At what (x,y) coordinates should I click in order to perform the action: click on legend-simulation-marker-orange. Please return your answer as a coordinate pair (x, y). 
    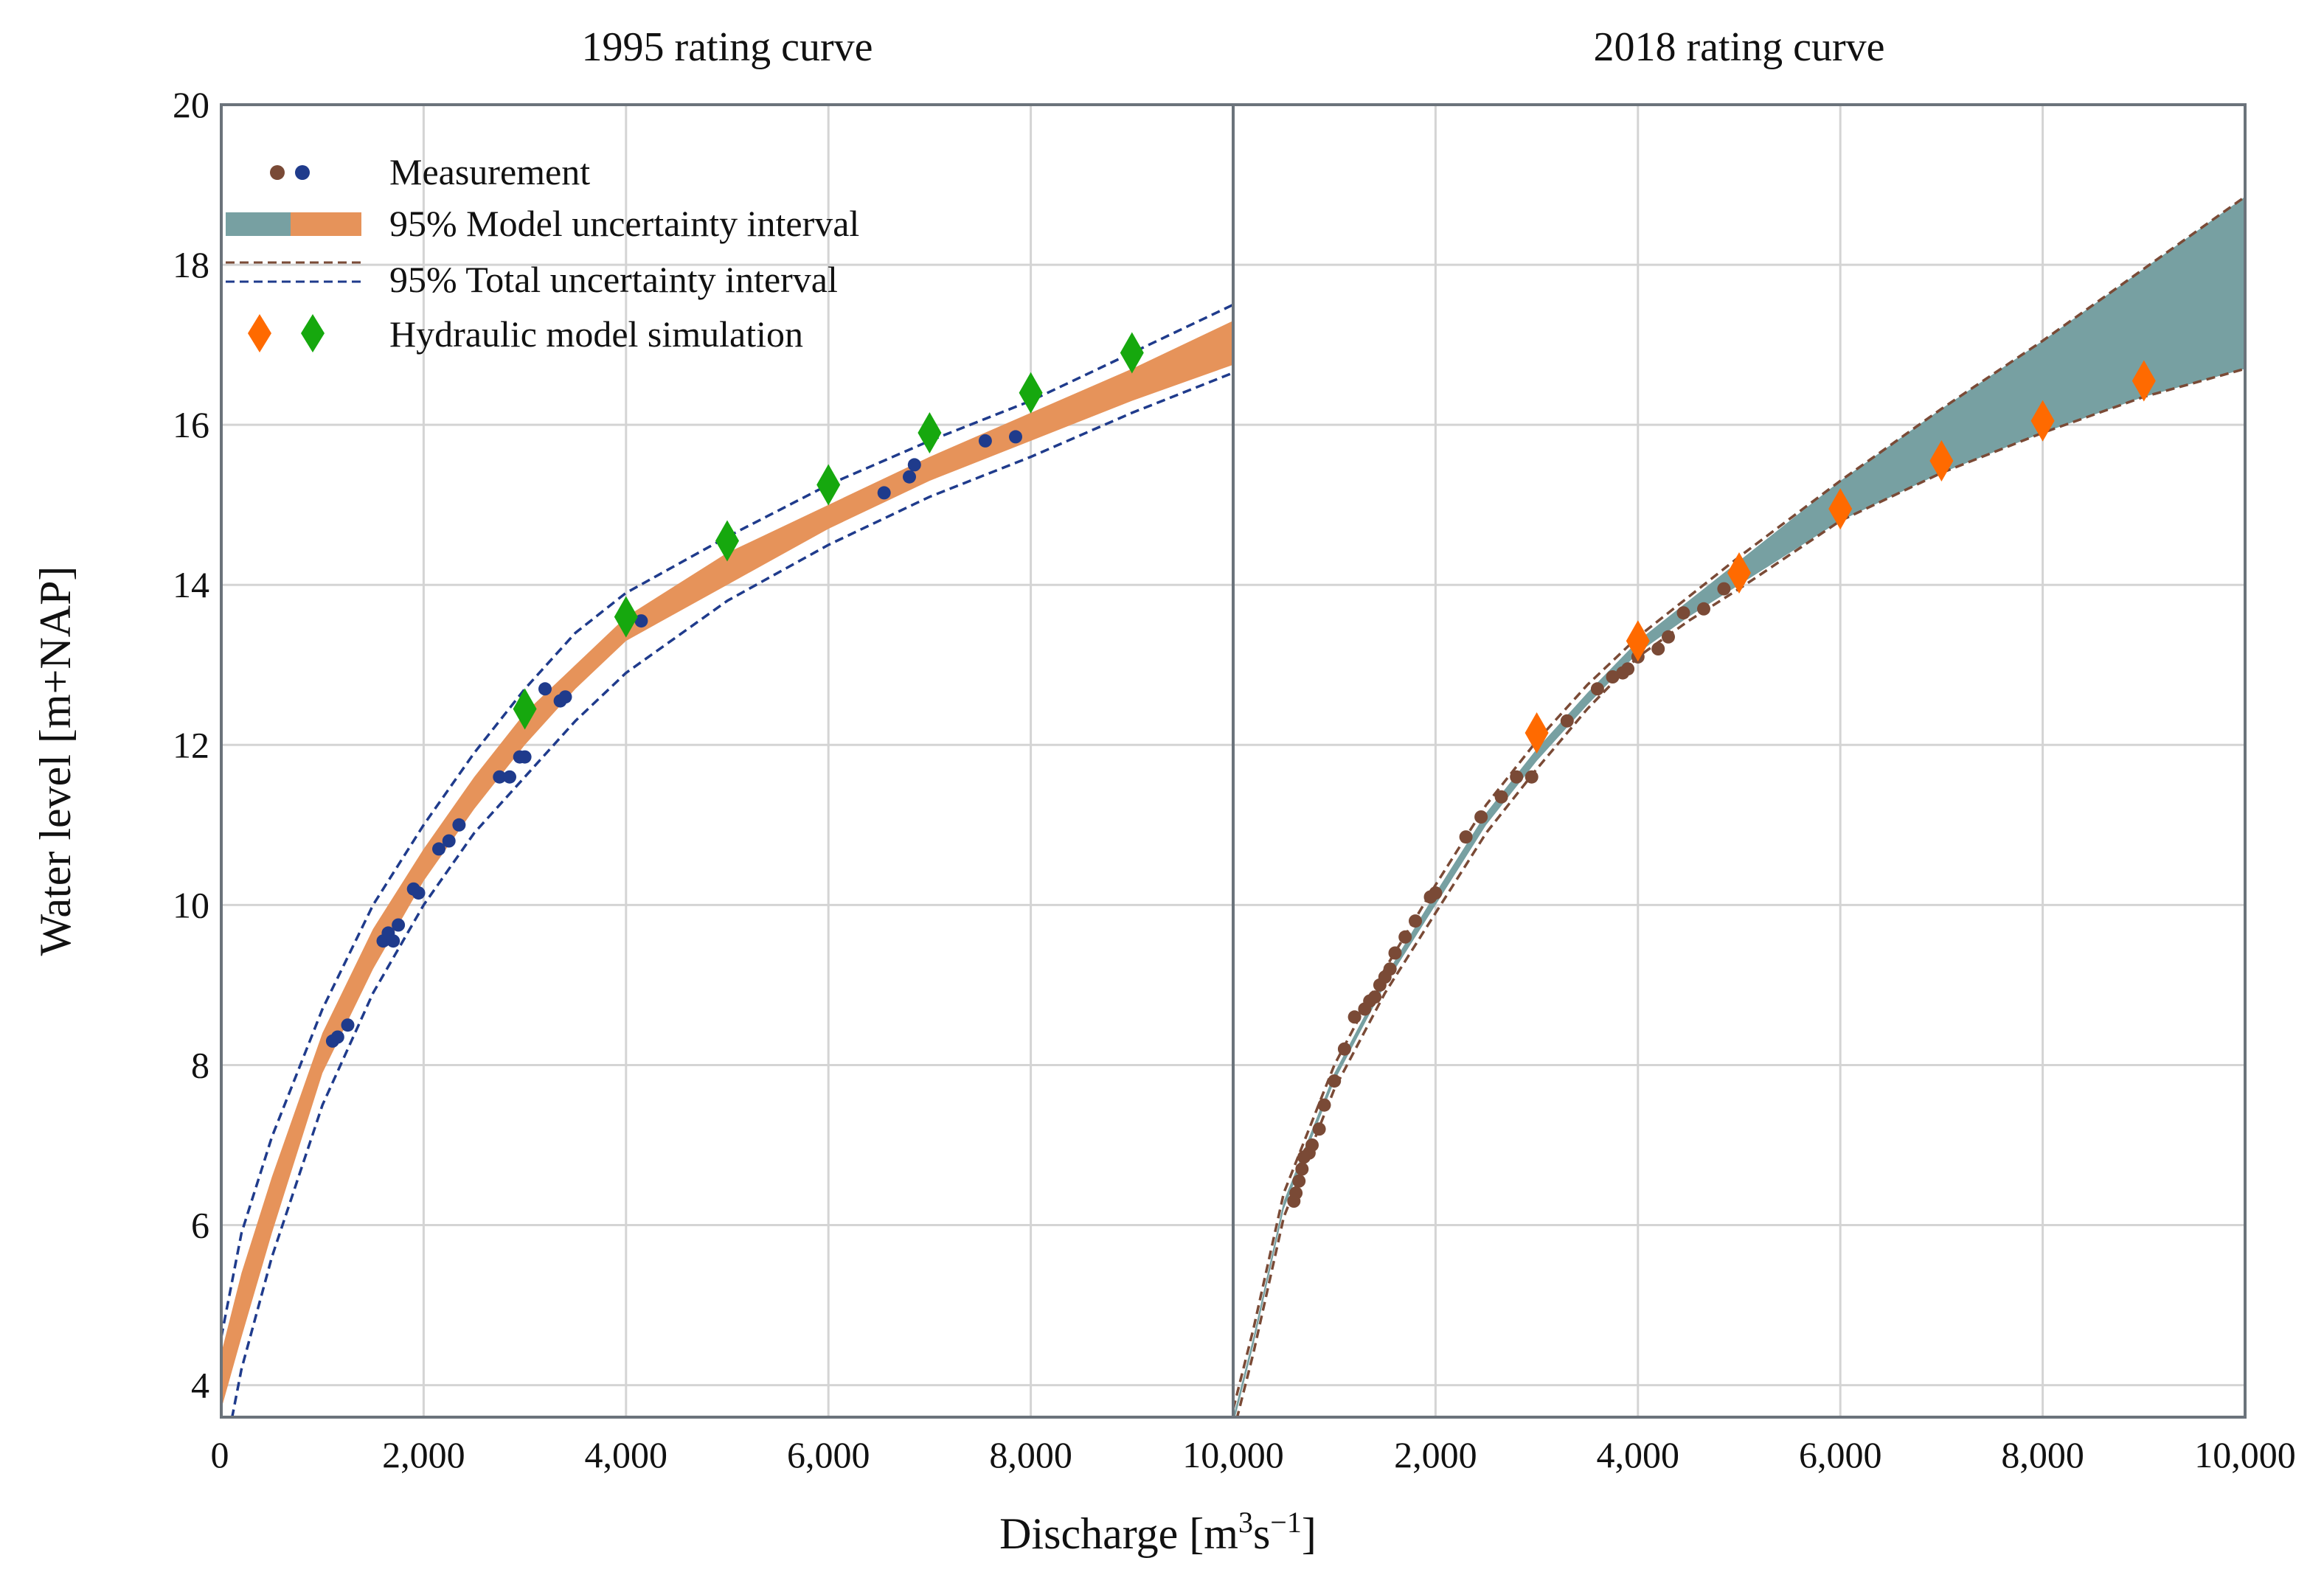
    Looking at the image, I should click on (259, 333).